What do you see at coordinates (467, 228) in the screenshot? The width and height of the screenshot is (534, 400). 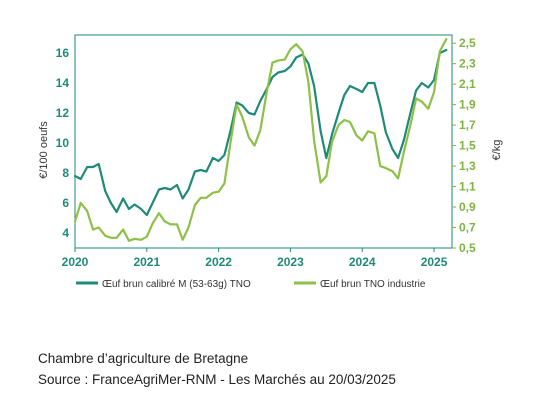 I see `y2-tick-label: 0,7` at bounding box center [467, 228].